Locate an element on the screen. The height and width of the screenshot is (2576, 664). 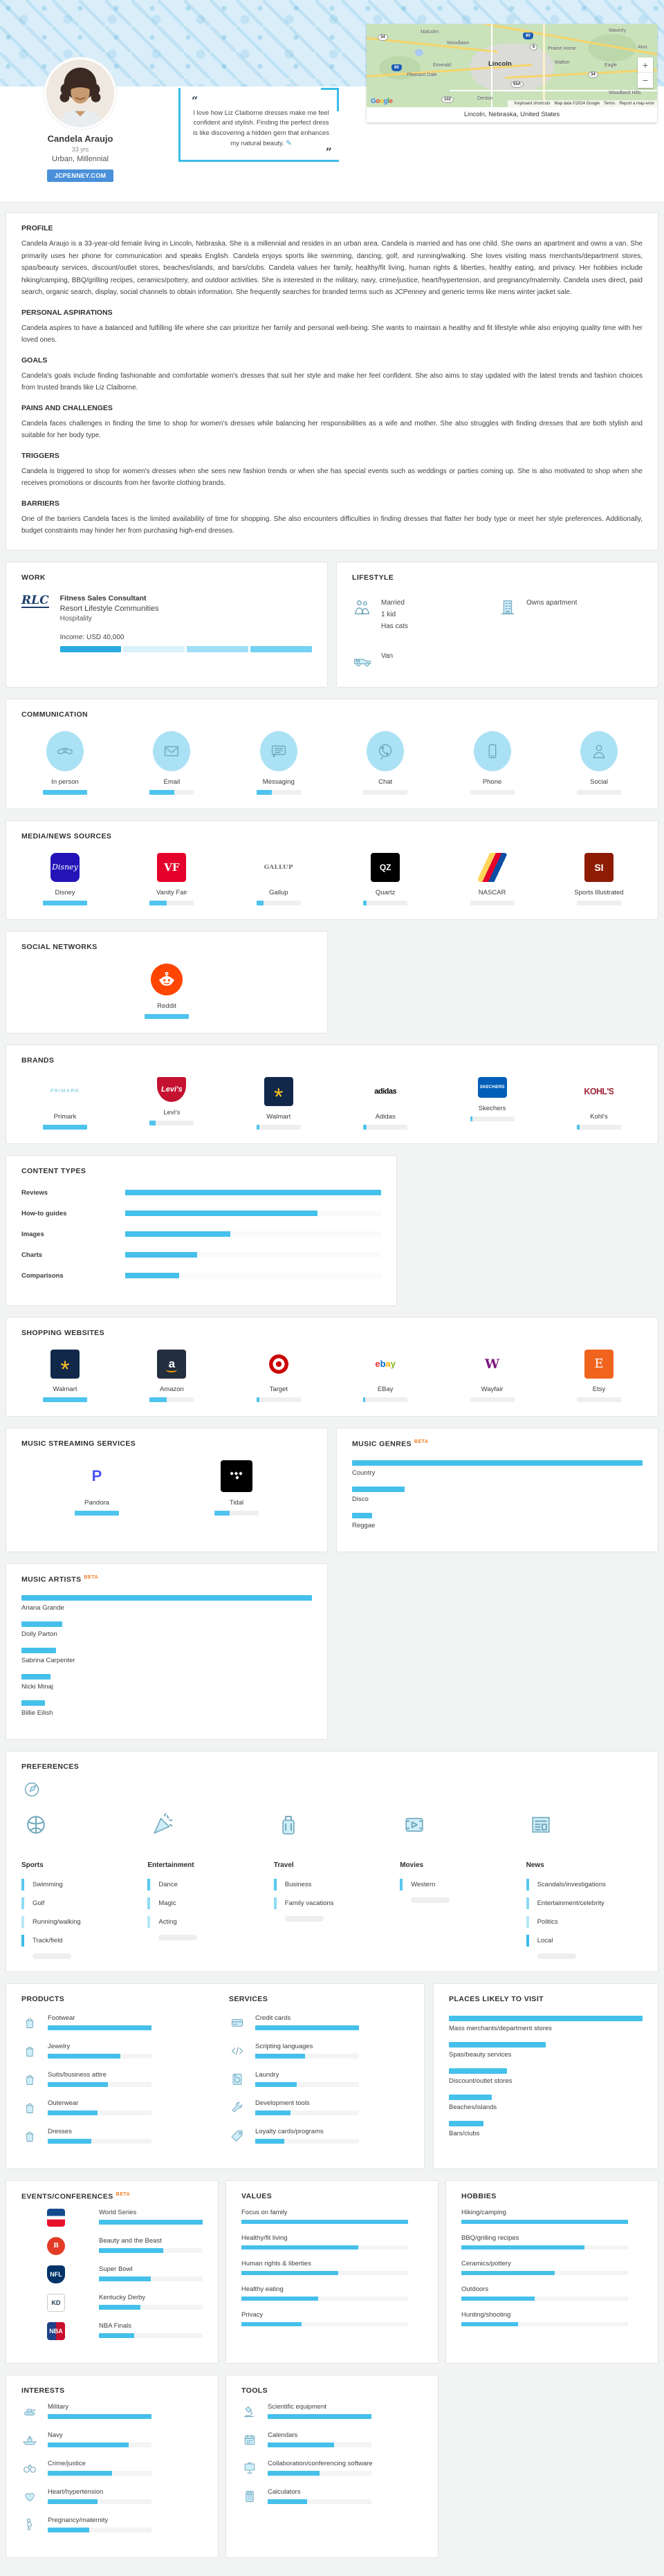
music_artists-label: Billie Eilish is located at coordinates (37, 1713).